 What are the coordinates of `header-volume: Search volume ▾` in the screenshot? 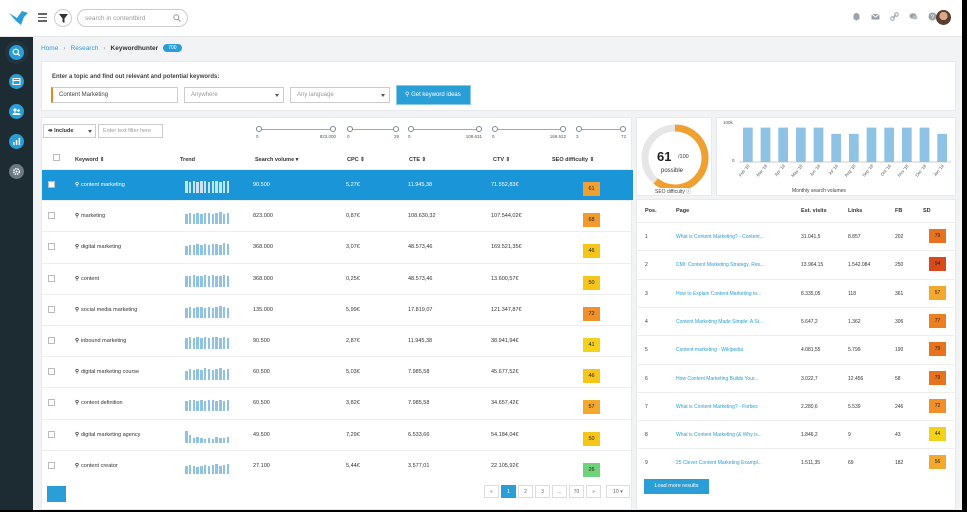 It's located at (277, 160).